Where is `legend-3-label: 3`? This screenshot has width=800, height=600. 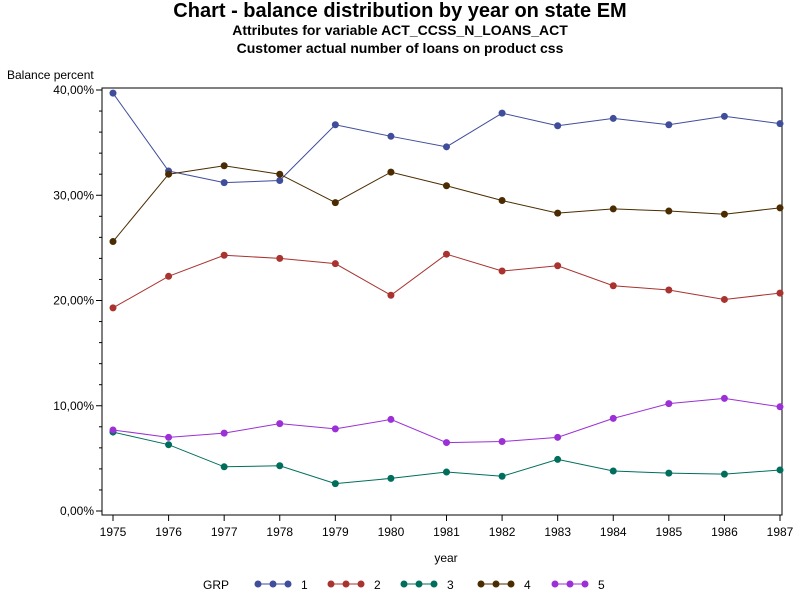 legend-3-label: 3 is located at coordinates (450, 585).